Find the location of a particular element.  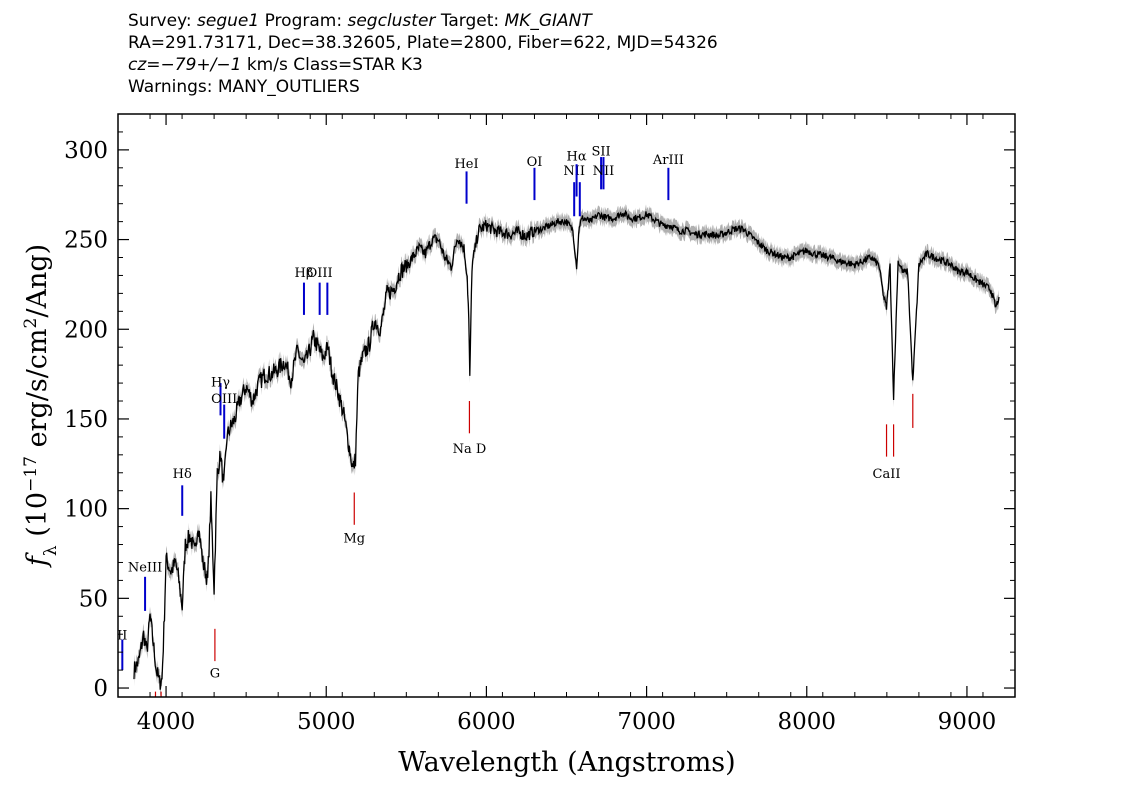

line-label: NeIII is located at coordinates (145, 567).